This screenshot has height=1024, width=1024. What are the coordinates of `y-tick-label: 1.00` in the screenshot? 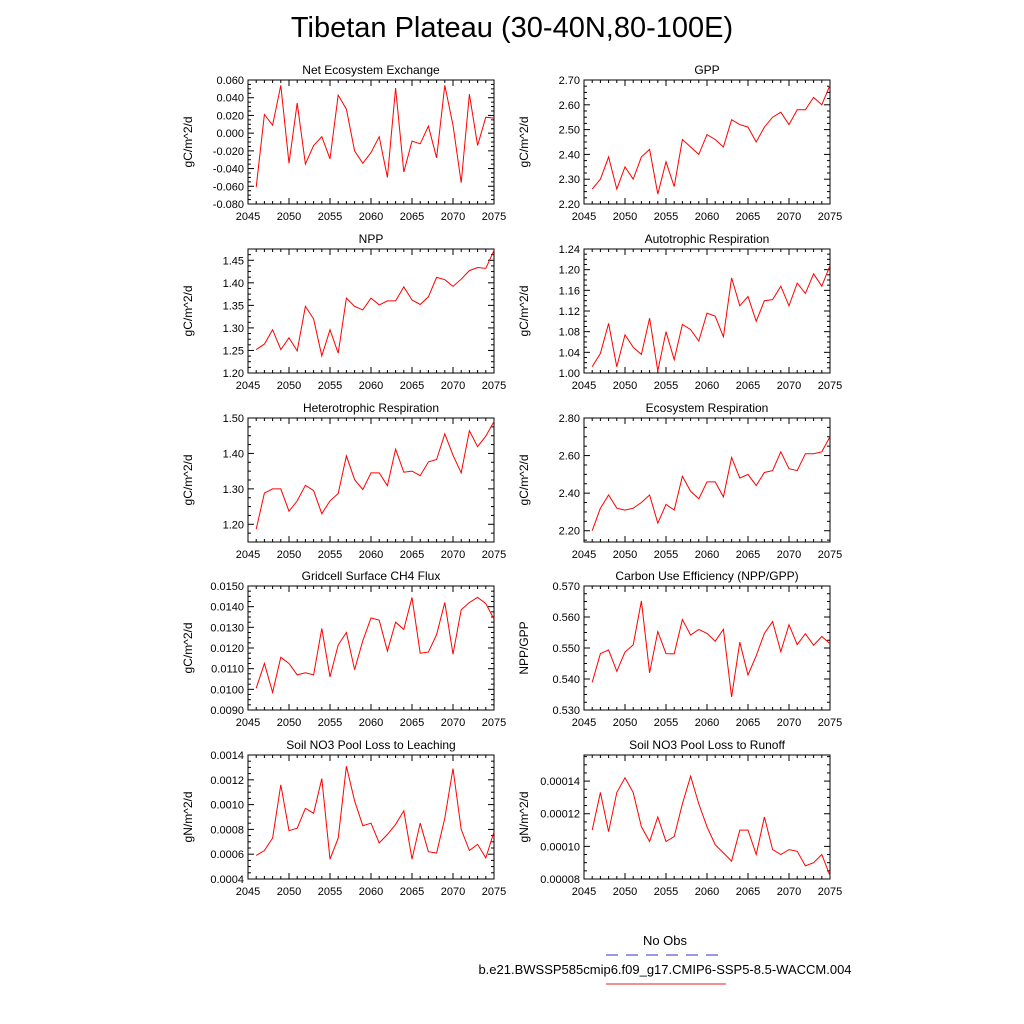 It's located at (569, 374).